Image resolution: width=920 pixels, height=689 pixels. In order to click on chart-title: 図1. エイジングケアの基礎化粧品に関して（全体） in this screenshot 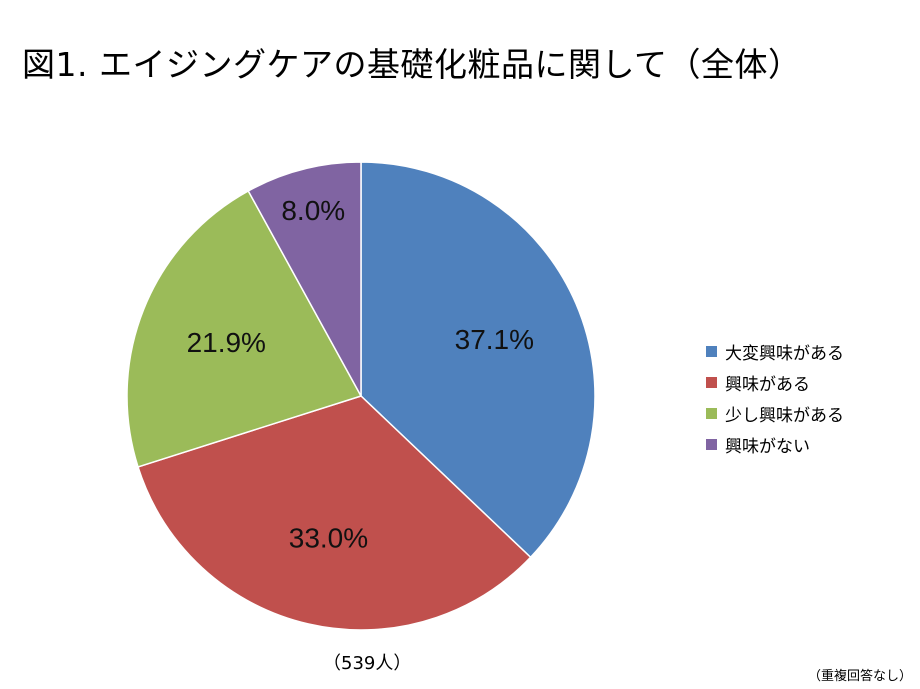, I will do `click(412, 64)`.